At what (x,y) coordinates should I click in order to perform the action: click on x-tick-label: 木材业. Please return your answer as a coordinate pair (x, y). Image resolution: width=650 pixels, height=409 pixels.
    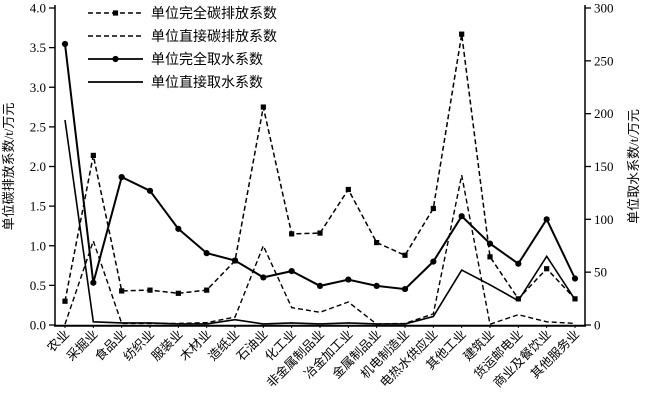
    Looking at the image, I should click on (195, 345).